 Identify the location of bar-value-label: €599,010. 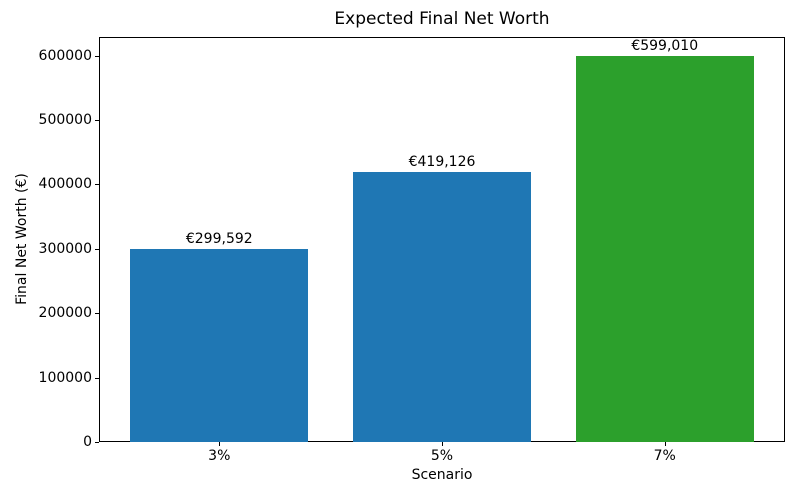
(665, 46).